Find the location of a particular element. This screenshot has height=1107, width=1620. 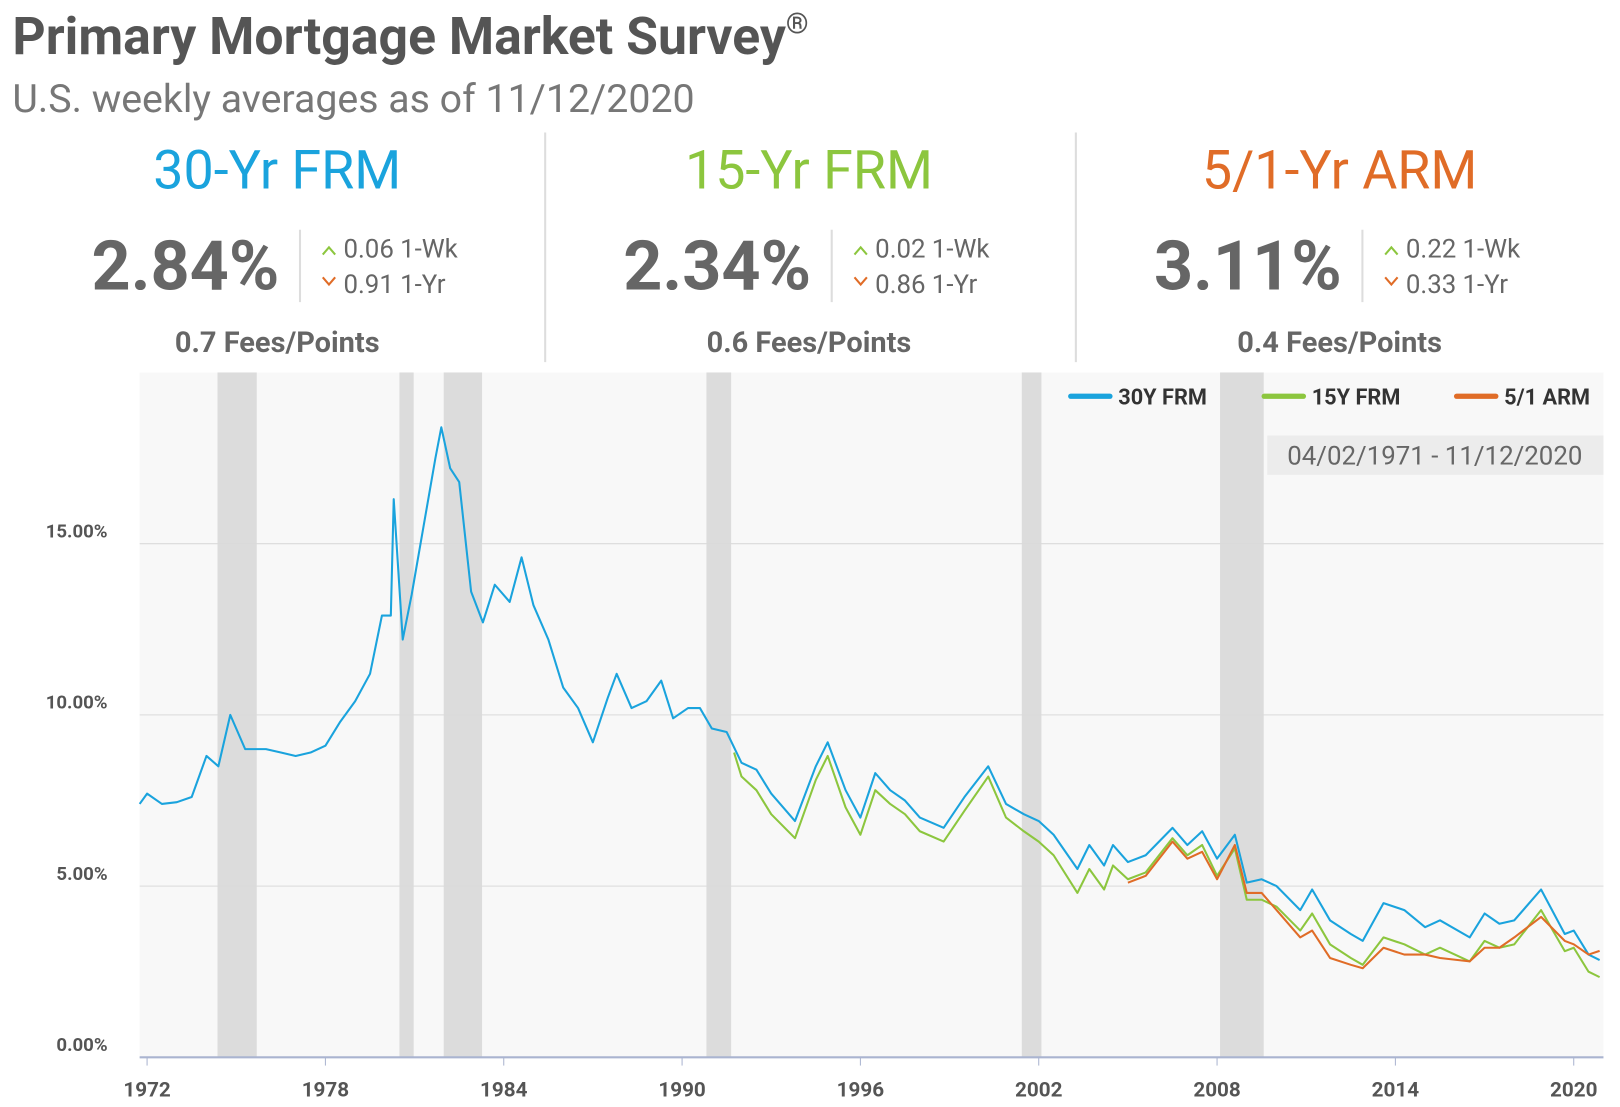

week-change: 0.22 1-Wk is located at coordinates (1463, 250).